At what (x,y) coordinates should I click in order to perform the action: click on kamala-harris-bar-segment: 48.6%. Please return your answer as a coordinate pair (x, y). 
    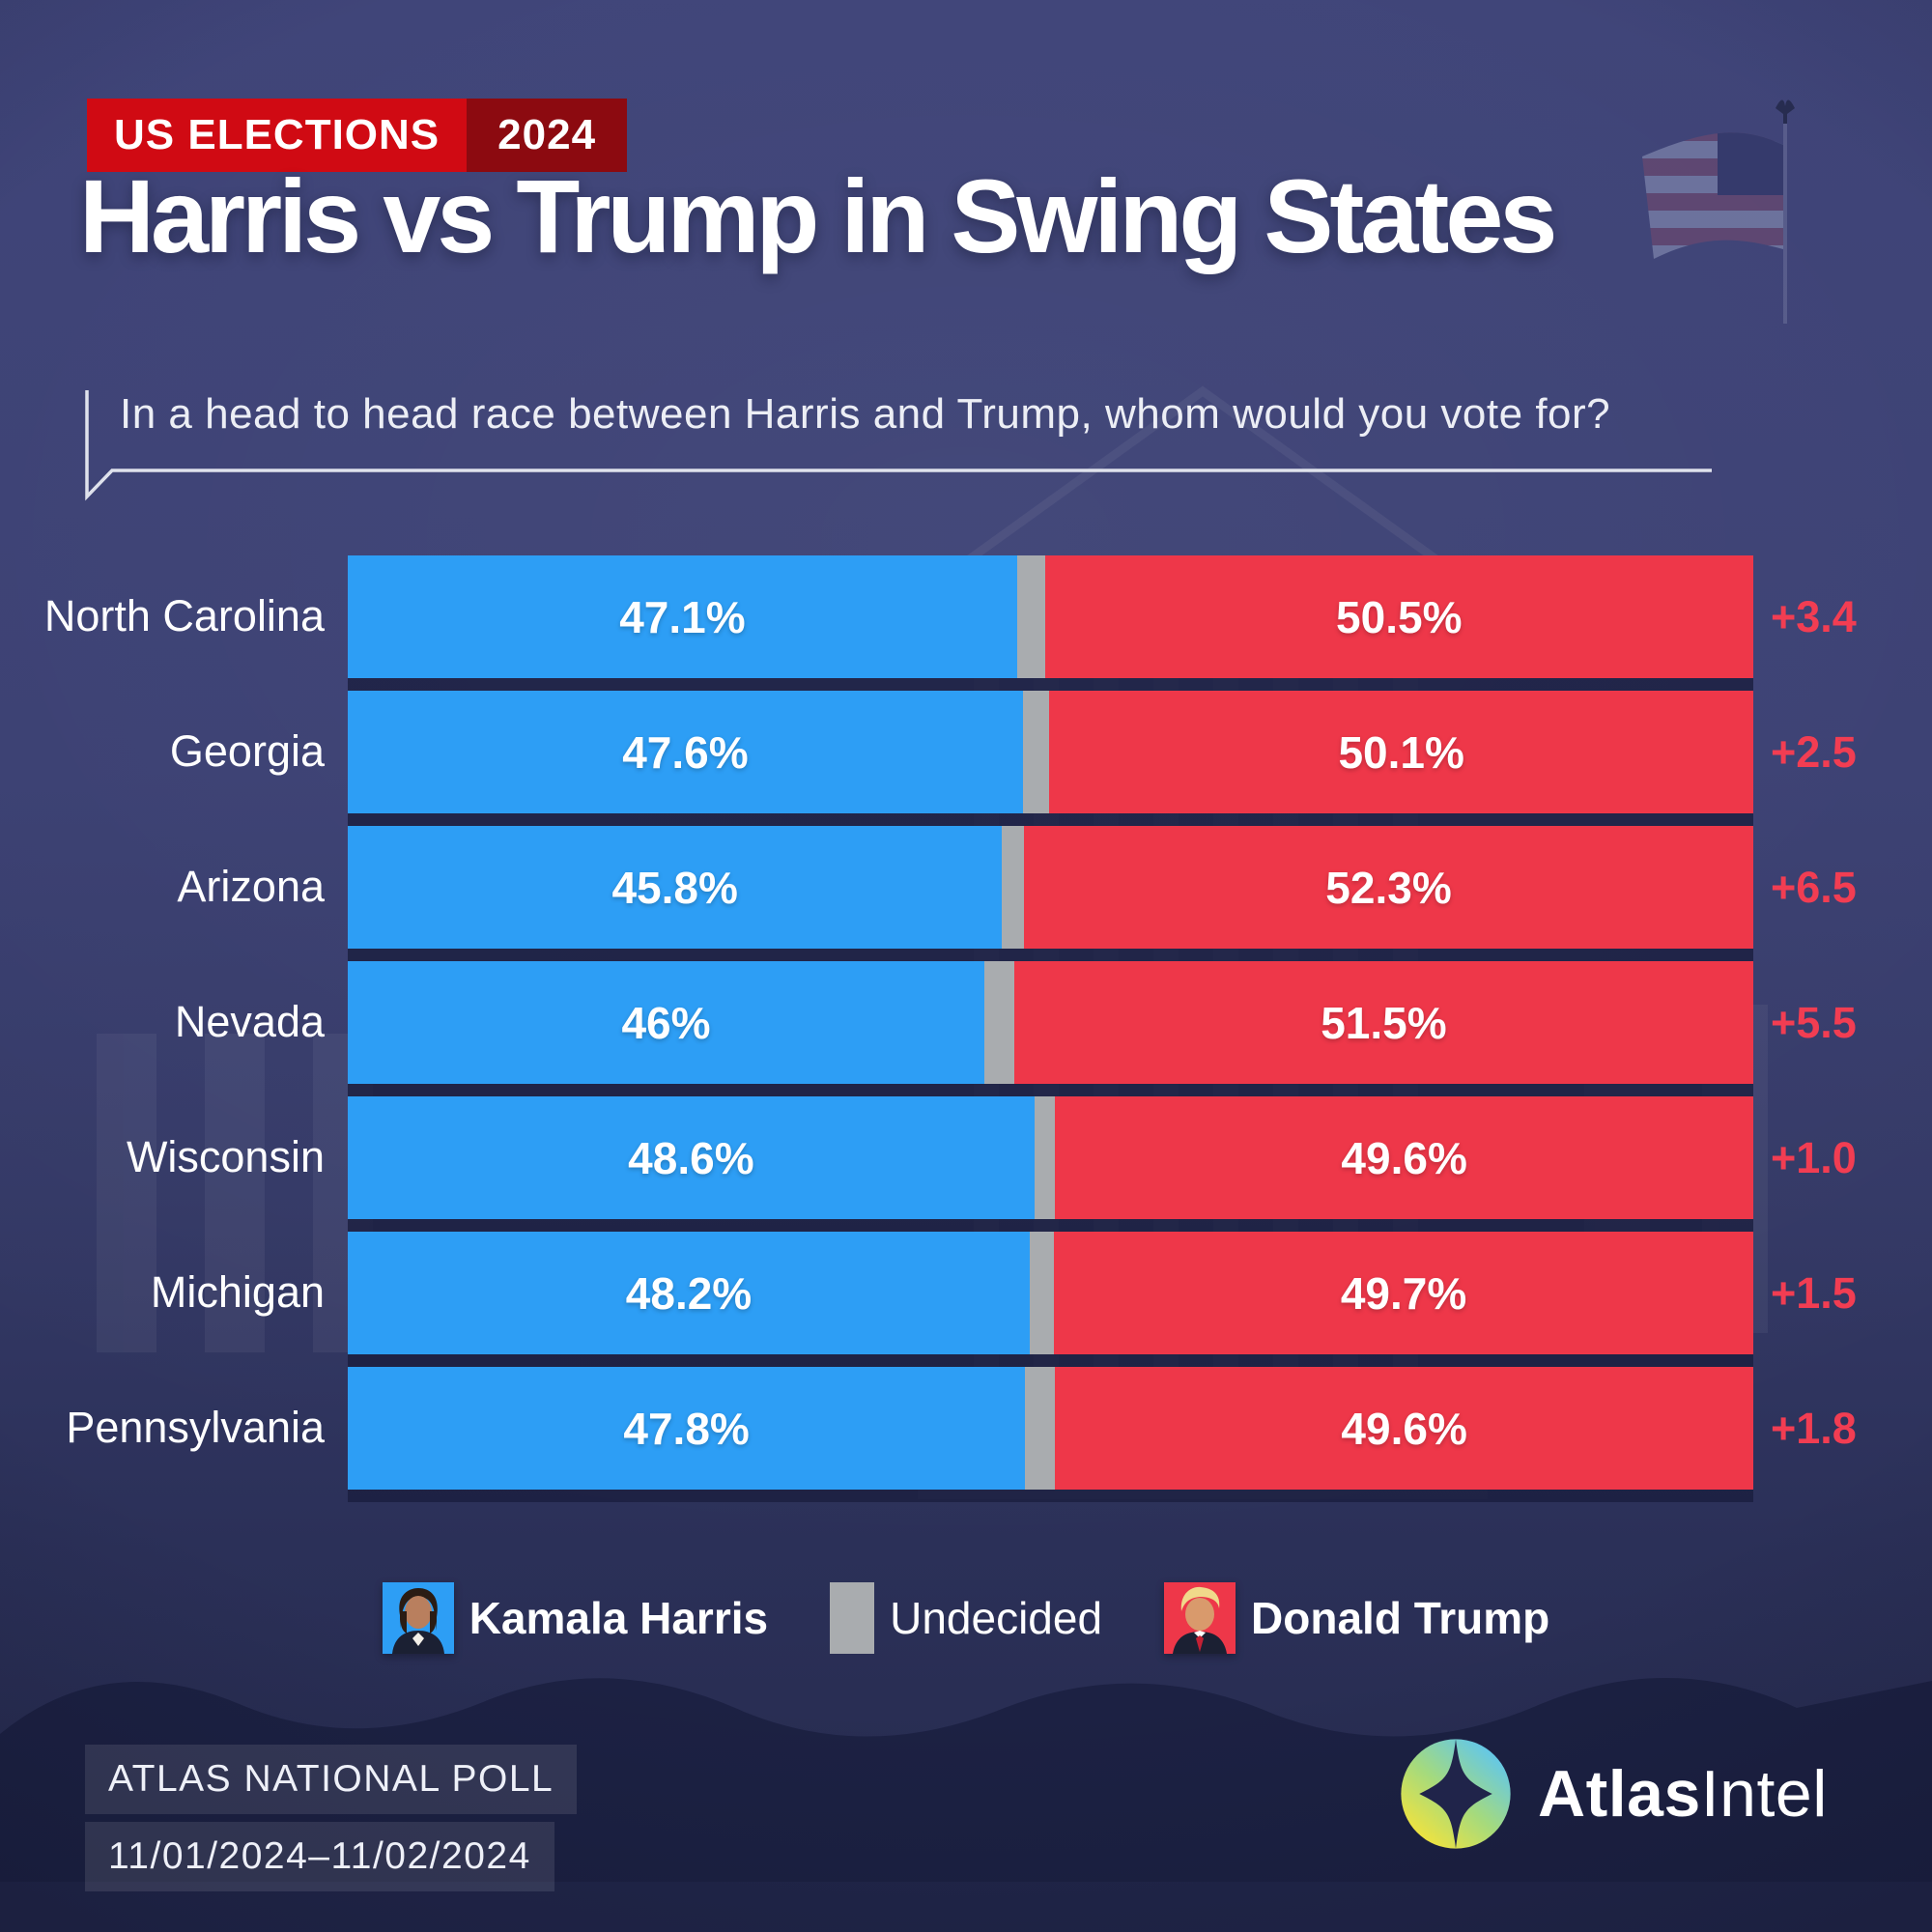
    Looking at the image, I should click on (691, 1157).